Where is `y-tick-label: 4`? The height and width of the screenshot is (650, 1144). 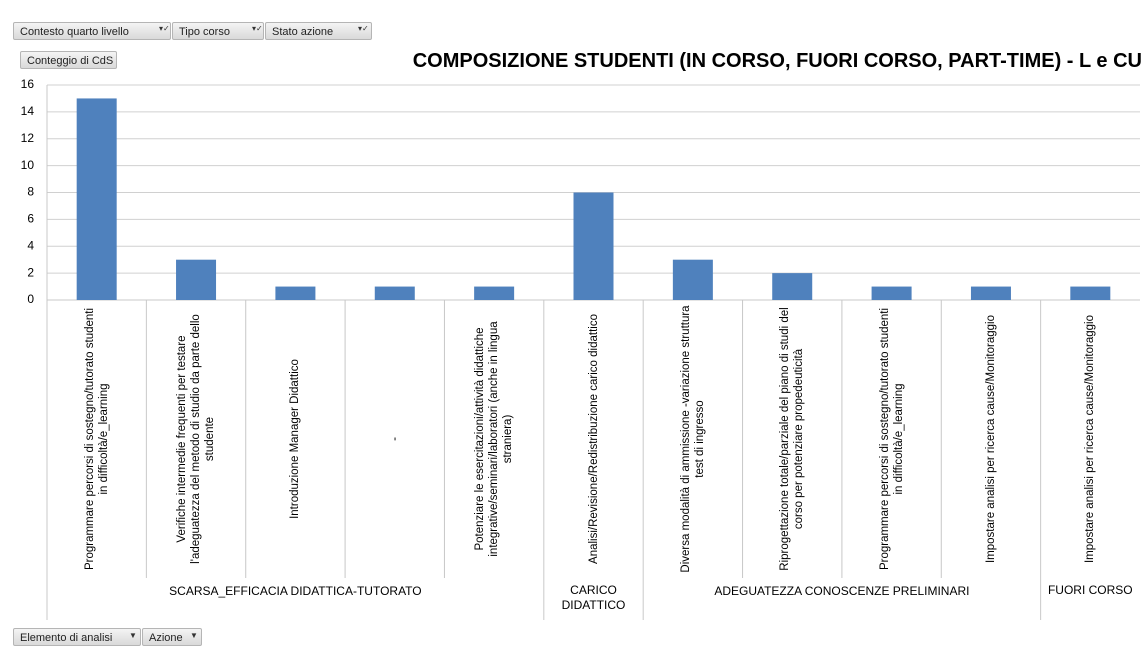
y-tick-label: 4 is located at coordinates (30, 245).